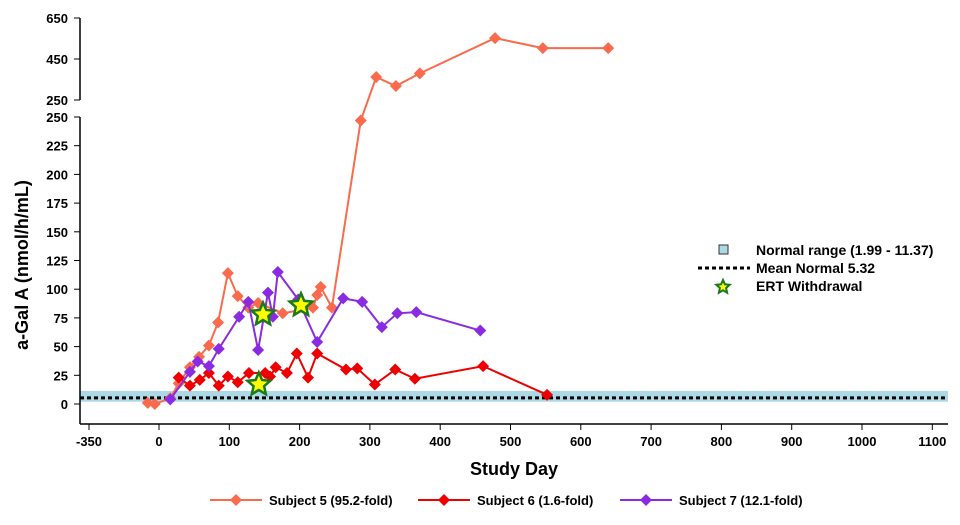 Image resolution: width=960 pixels, height=525 pixels. Describe the element at coordinates (809, 286) in the screenshot. I see `ert-withdrawal-legend-label: ERT Withdrawal` at that location.